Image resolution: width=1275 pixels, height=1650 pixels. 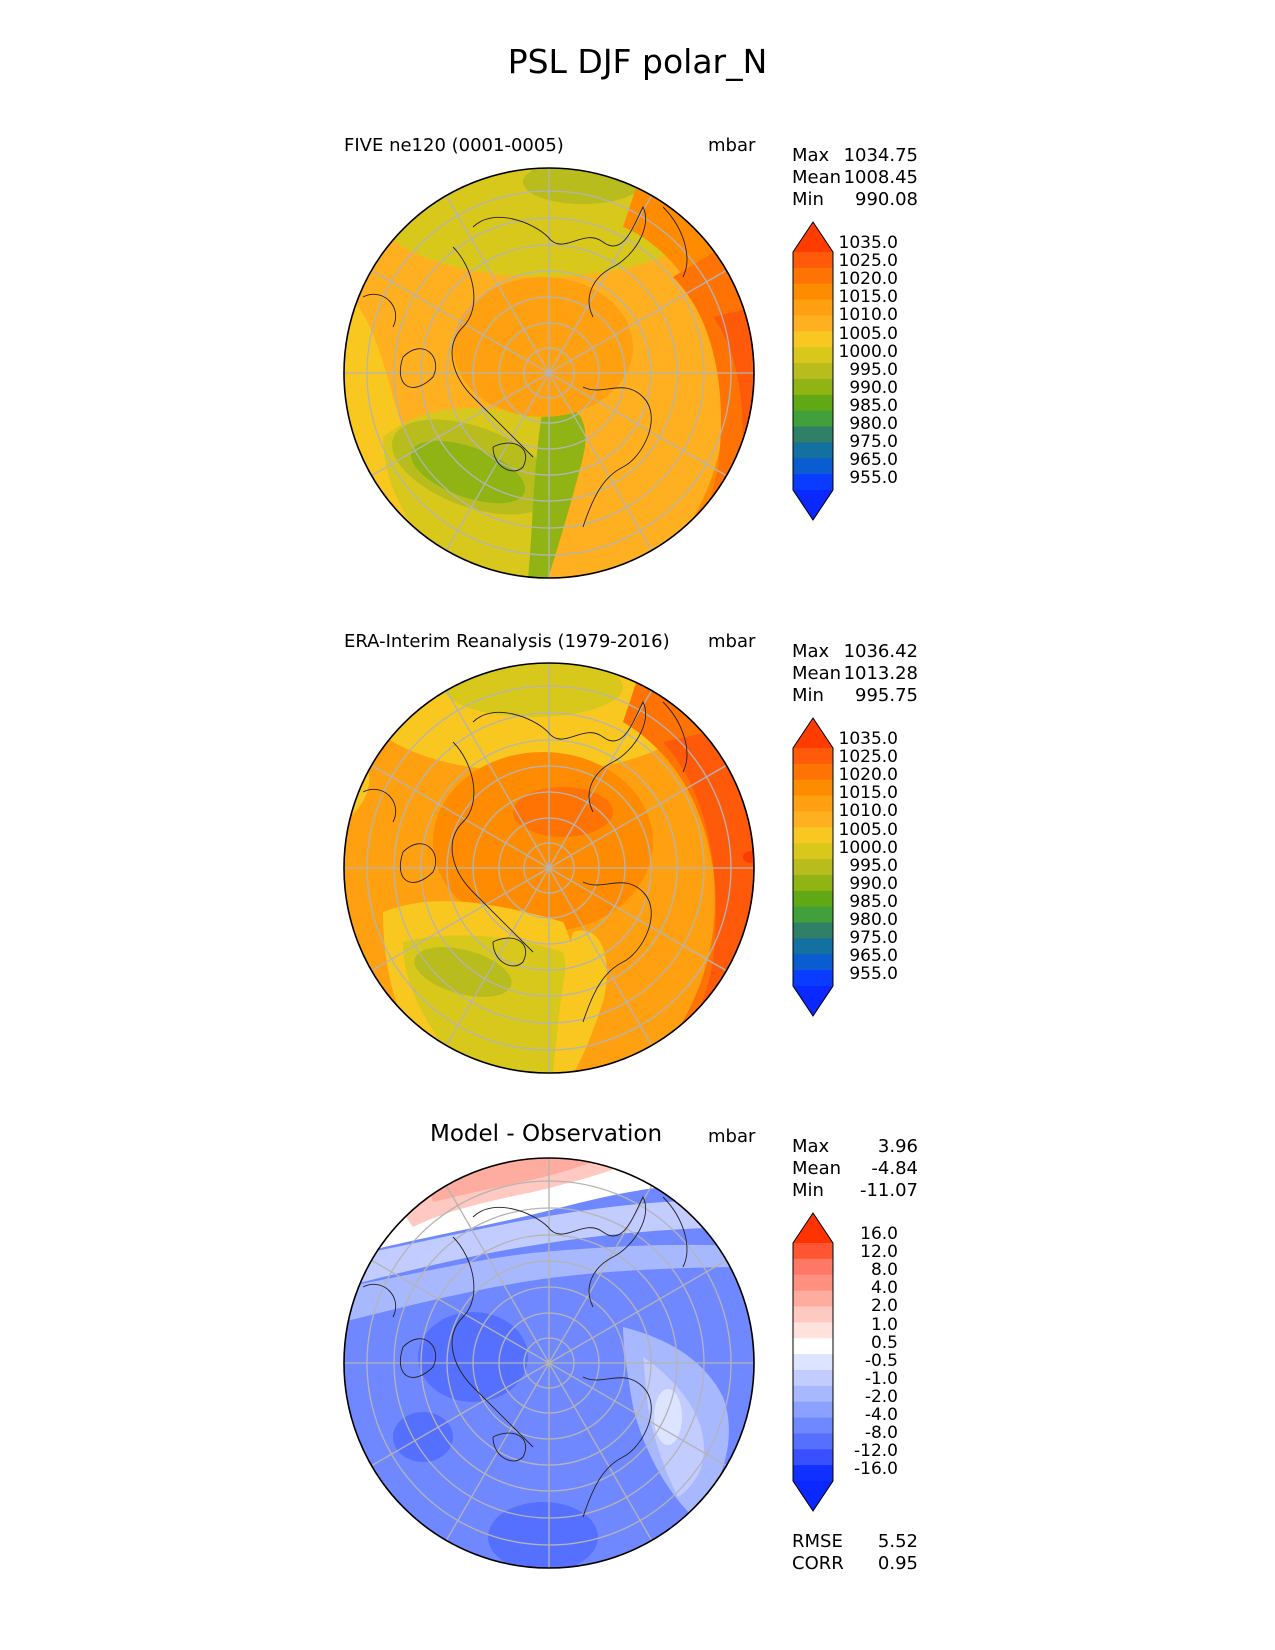 What do you see at coordinates (886, 199) in the screenshot?
I see `panel-1-min-value: 990.08` at bounding box center [886, 199].